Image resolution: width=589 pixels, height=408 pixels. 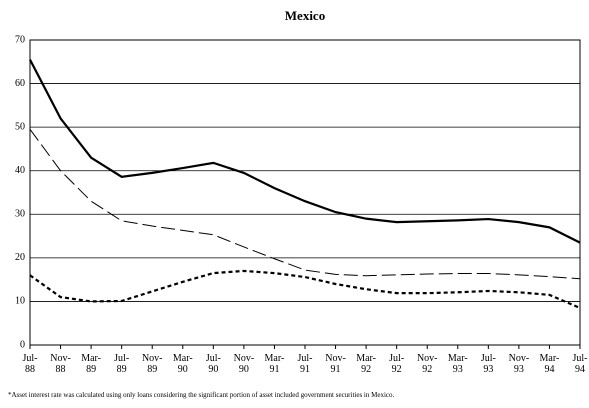 What do you see at coordinates (152, 364) in the screenshot?
I see `x-tick-label: Nov-89` at bounding box center [152, 364].